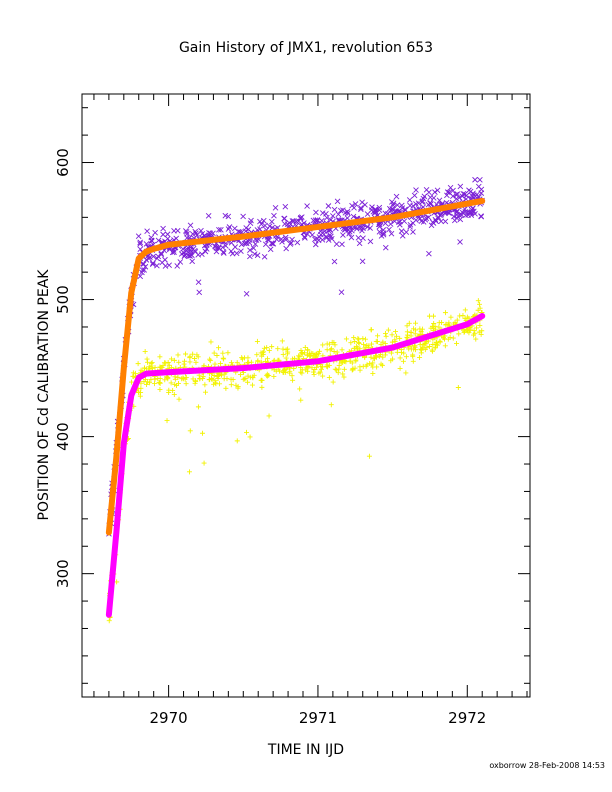  Describe the element at coordinates (44, 395) in the screenshot. I see `y-axis-label: POSITION OF Cd CALIBRATION PEAK` at that location.